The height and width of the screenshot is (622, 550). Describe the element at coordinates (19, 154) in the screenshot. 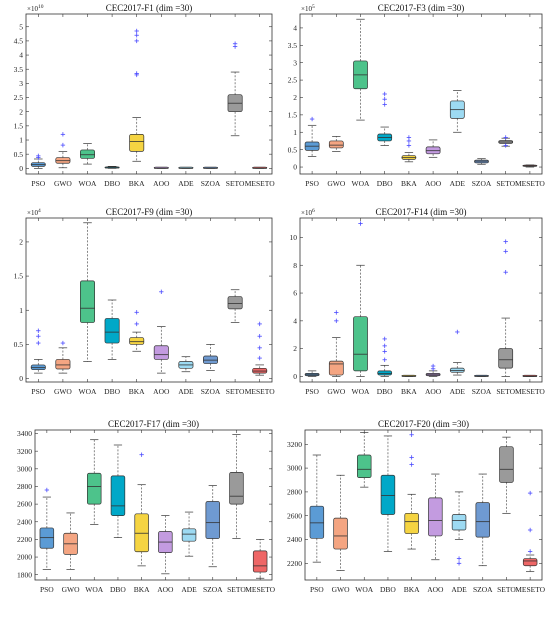

I see `y-tick-label: 0.5` at that location.